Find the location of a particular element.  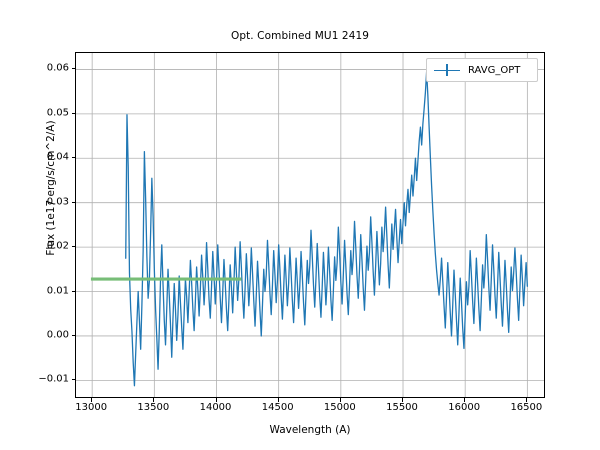

y-tick-label: 0.04 is located at coordinates (57, 157).